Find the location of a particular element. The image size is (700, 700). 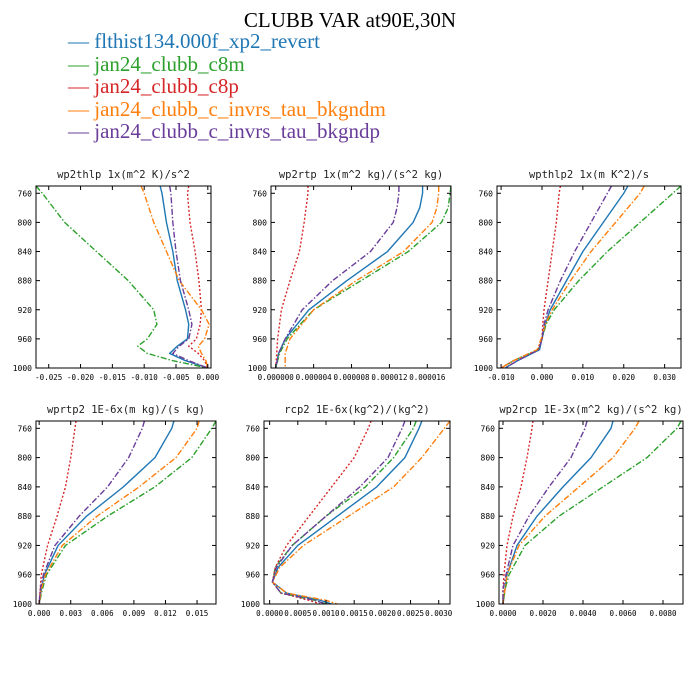

x-tick-label: 0.0000 is located at coordinates (503, 613).